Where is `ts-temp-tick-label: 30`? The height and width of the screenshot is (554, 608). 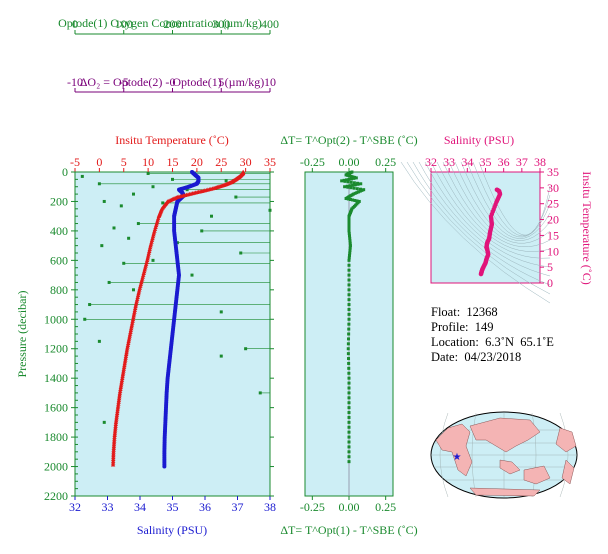 ts-temp-tick-label: 30 is located at coordinates (553, 188).